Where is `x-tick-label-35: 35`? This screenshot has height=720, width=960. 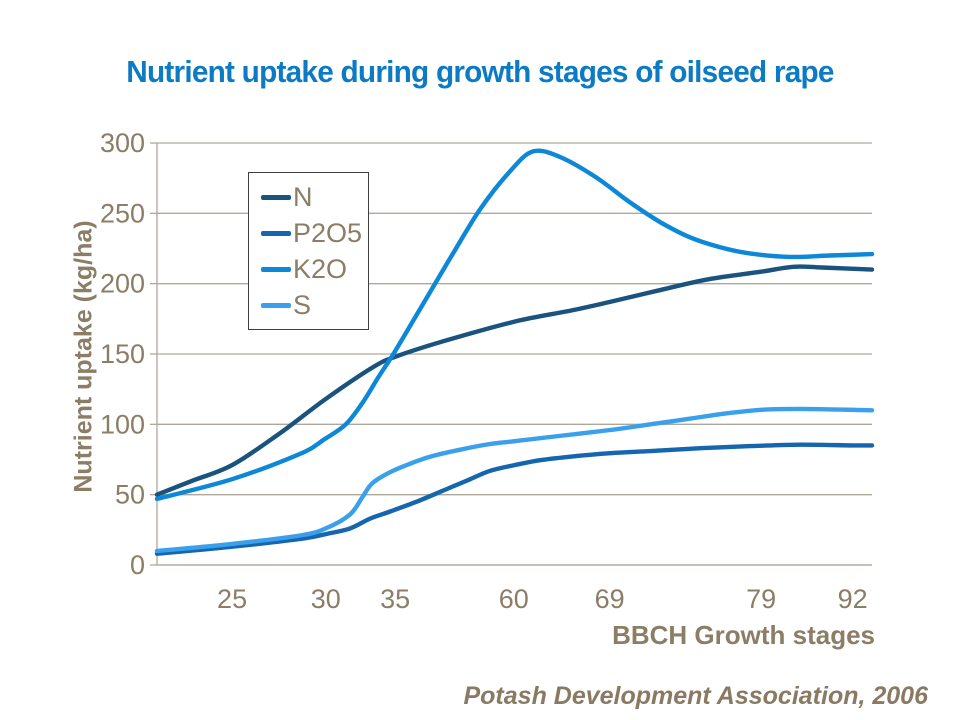 x-tick-label-35: 35 is located at coordinates (395, 599).